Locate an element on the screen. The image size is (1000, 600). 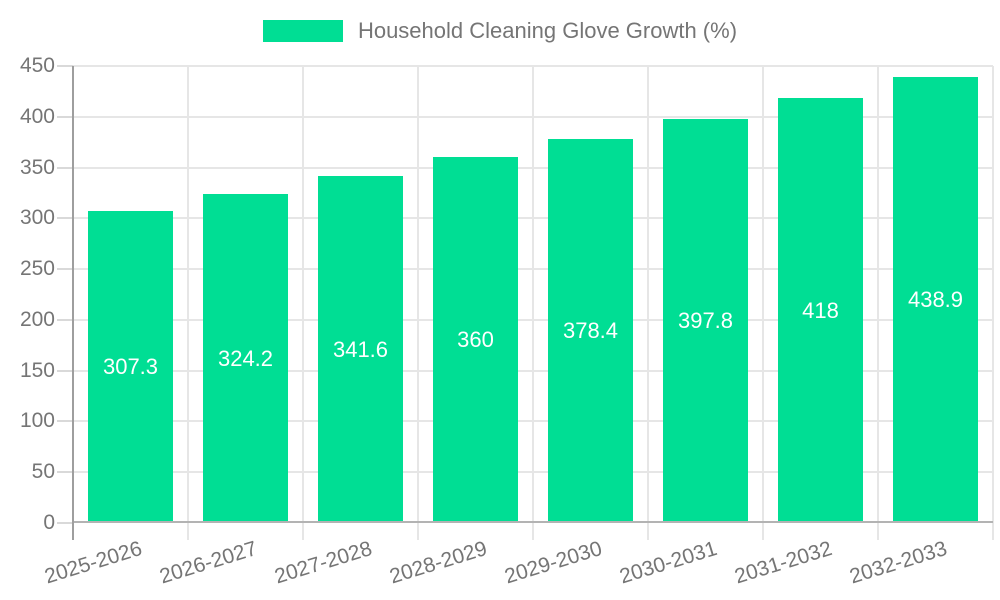
bar-value-label: 438.9 is located at coordinates (935, 299).